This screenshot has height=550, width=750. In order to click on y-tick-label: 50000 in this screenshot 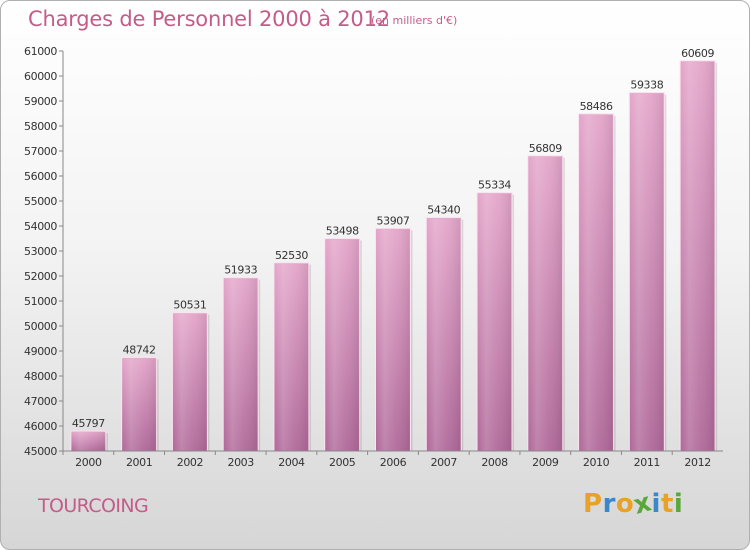, I will do `click(40, 326)`.